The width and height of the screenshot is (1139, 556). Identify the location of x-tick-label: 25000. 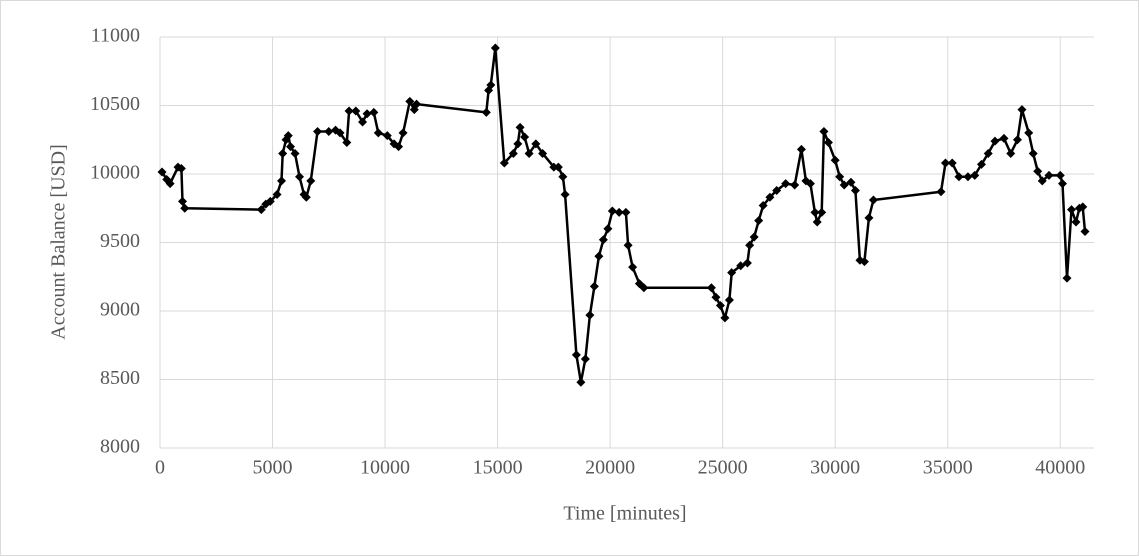
(723, 468).